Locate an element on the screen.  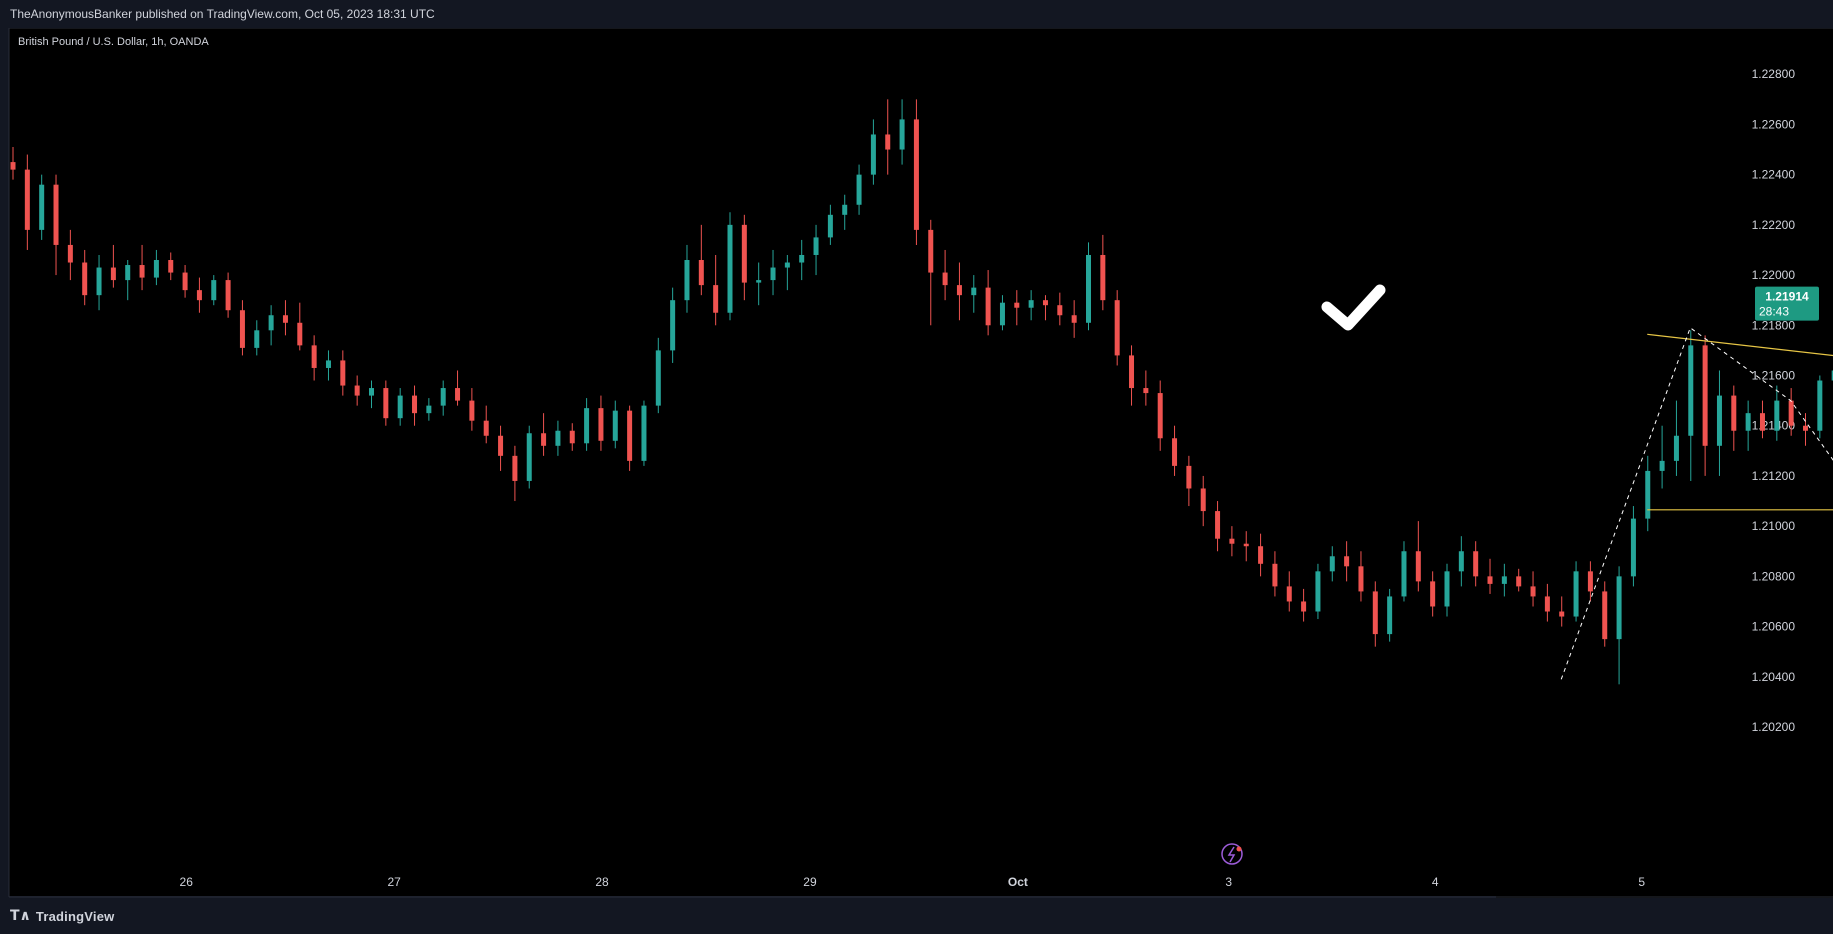
lightning-icon is located at coordinates (1232, 854).